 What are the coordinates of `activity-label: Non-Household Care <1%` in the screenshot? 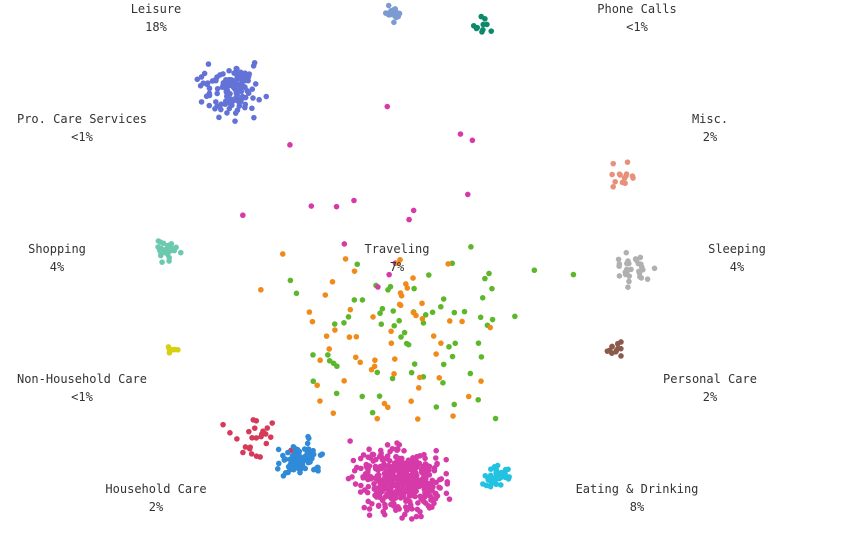 It's located at (82, 388).